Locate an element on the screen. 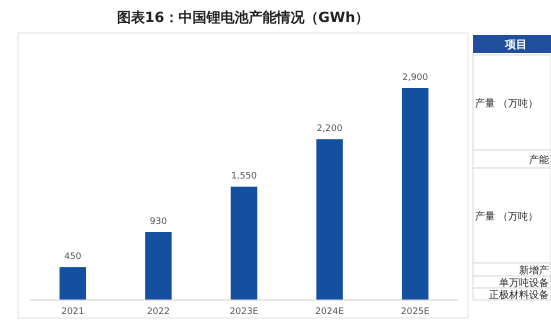 The width and height of the screenshot is (551, 324). text: 项目 is located at coordinates (515, 44).